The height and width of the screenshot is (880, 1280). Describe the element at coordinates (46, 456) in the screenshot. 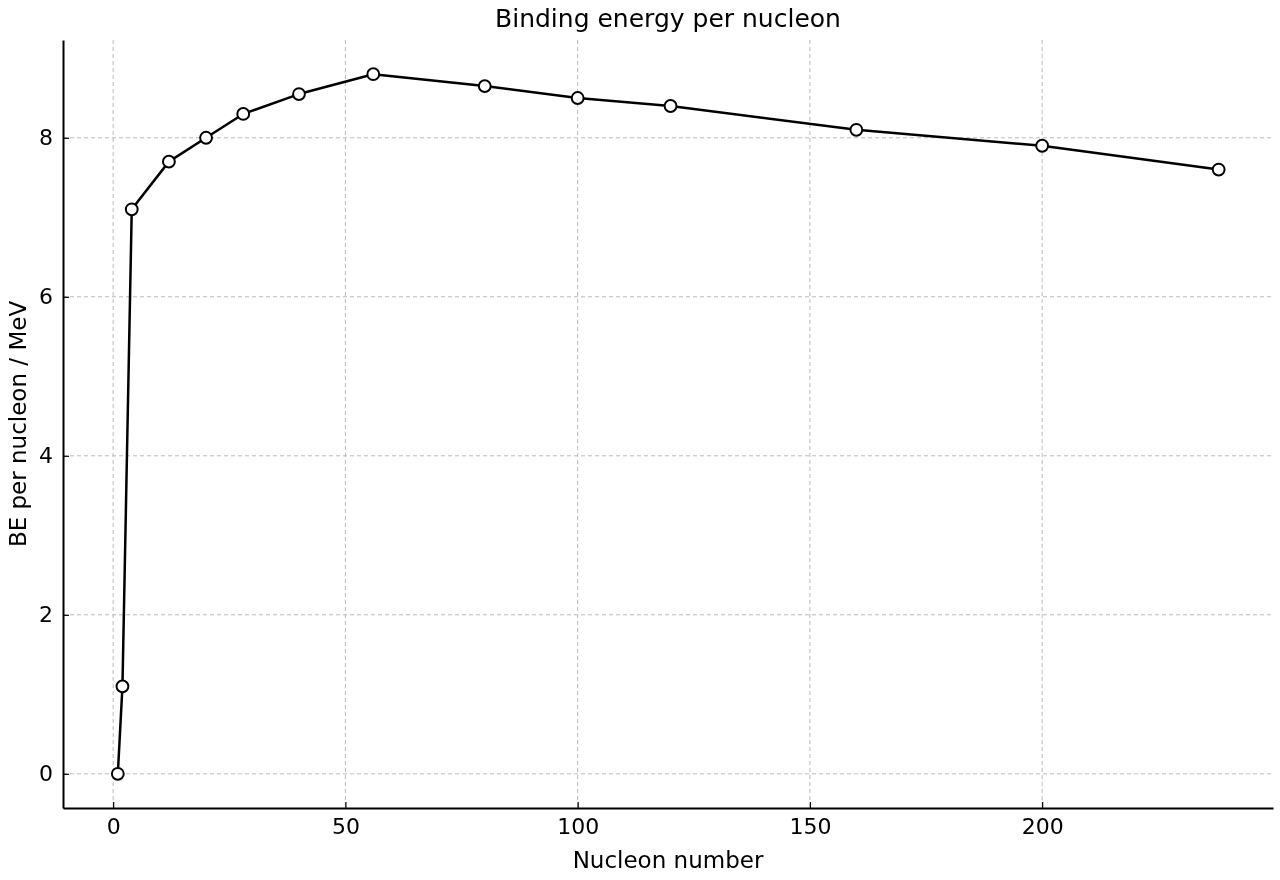

I see `y-tick-label: 4` at that location.